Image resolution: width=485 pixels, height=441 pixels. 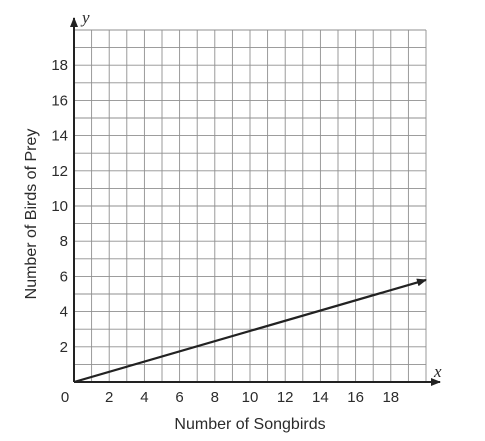 What do you see at coordinates (65, 397) in the screenshot?
I see `origin-label: 0` at bounding box center [65, 397].